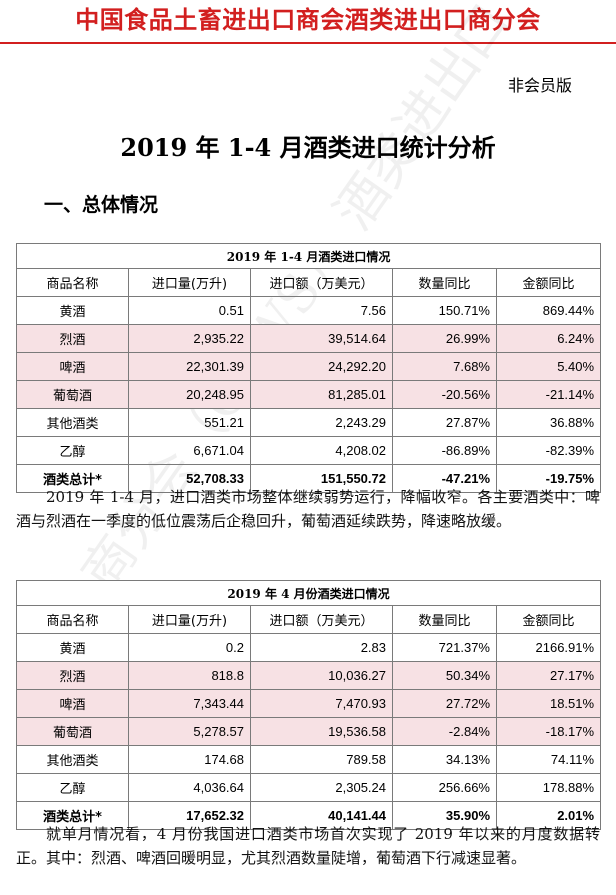 Image resolution: width=616 pixels, height=895 pixels. What do you see at coordinates (548, 703) in the screenshot?
I see `cell-val-yoy: 18.51%` at bounding box center [548, 703].